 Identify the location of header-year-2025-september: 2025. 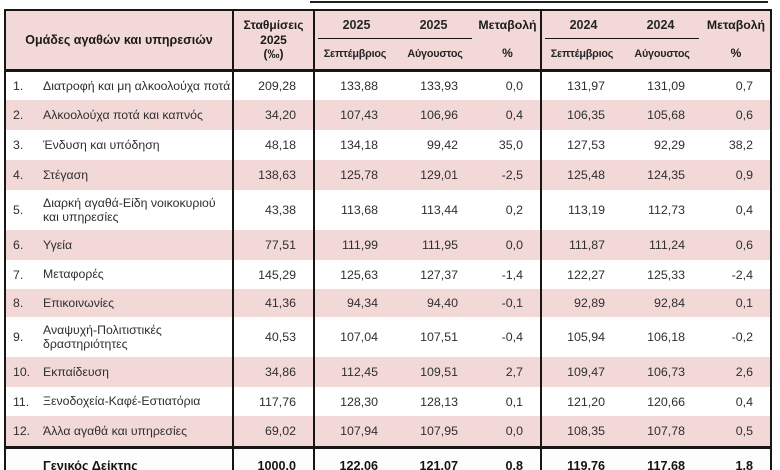
(356, 24).